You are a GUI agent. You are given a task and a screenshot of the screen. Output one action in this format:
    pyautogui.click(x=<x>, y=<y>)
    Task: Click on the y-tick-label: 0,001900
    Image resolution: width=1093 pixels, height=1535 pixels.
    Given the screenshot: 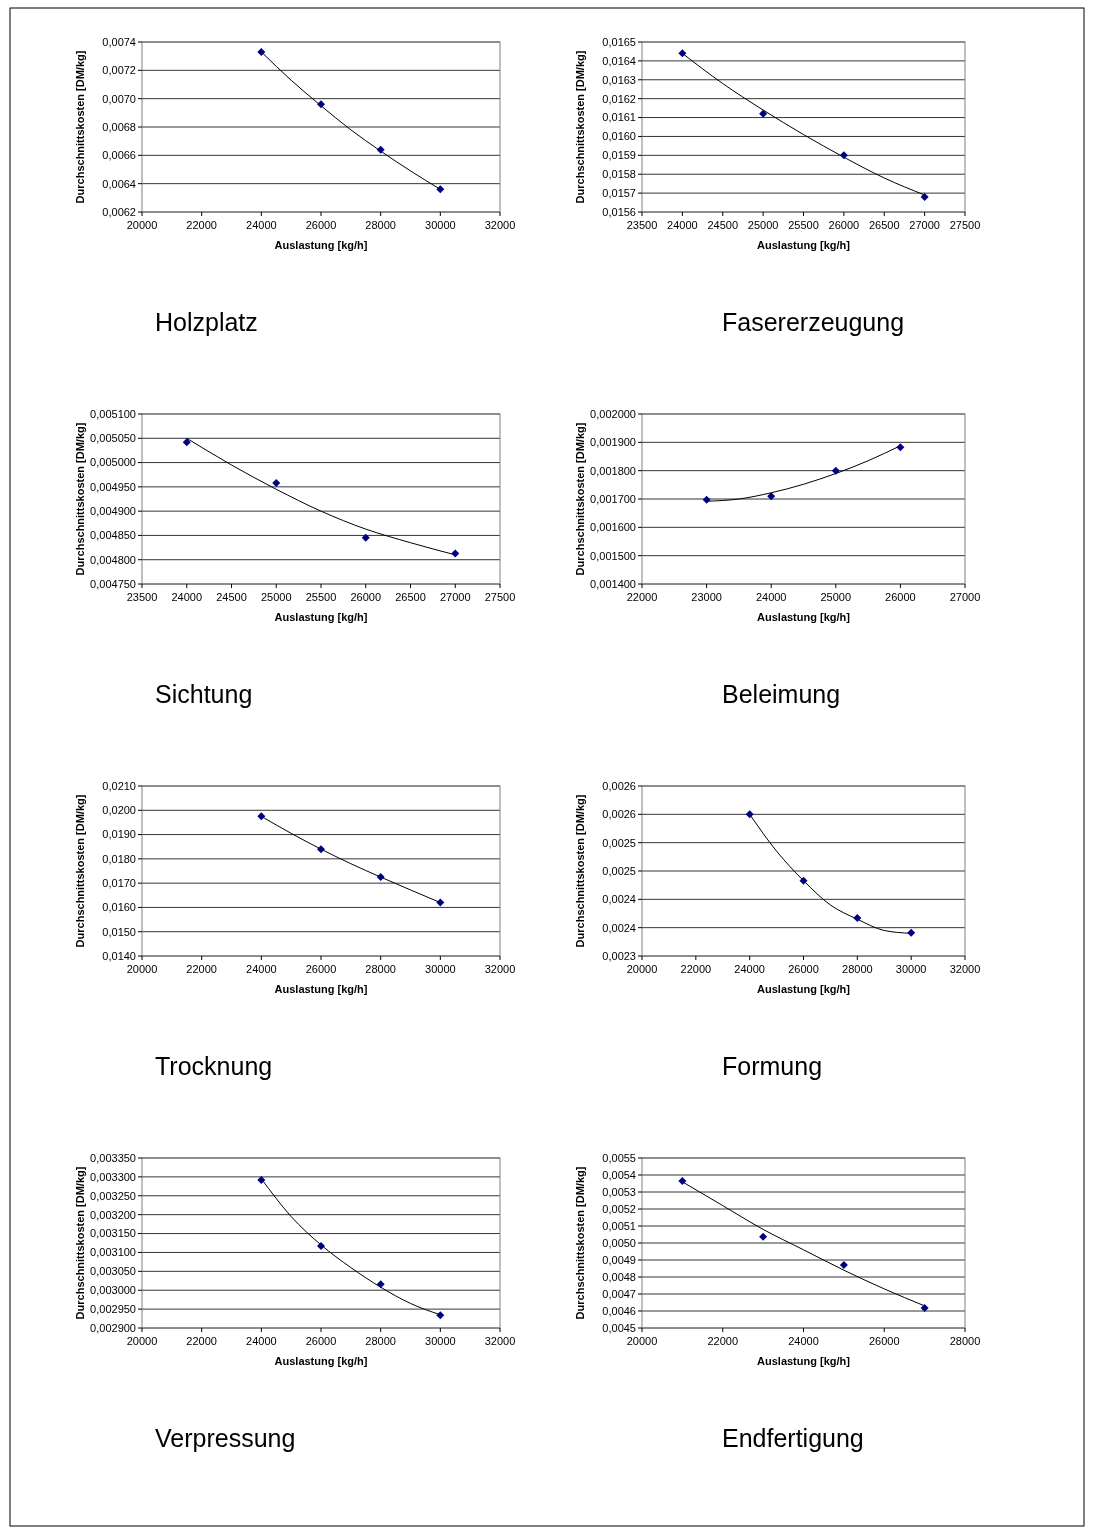 What is the action you would take?
    pyautogui.click(x=613, y=442)
    